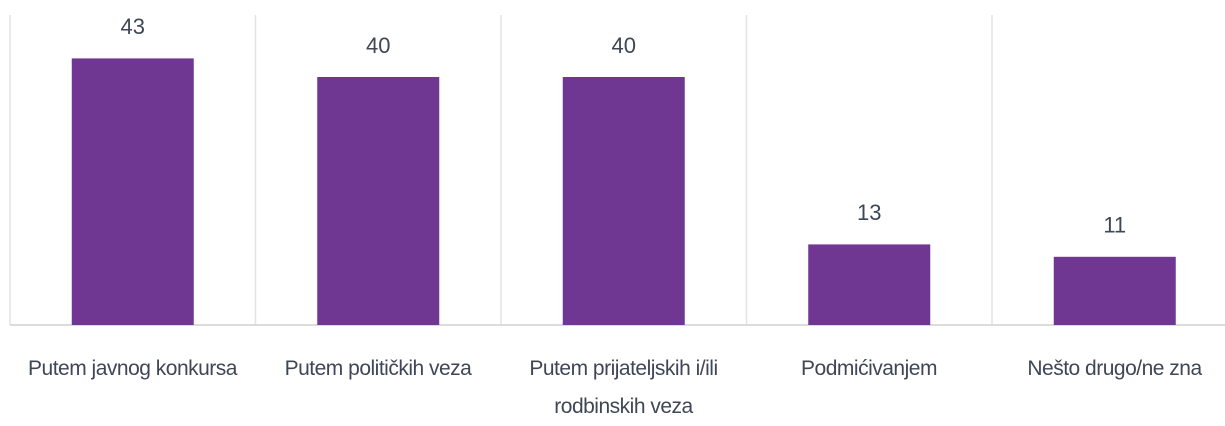 Image resolution: width=1225 pixels, height=426 pixels. What do you see at coordinates (378, 368) in the screenshot?
I see `x-tick-label: Putem političkih veza` at bounding box center [378, 368].